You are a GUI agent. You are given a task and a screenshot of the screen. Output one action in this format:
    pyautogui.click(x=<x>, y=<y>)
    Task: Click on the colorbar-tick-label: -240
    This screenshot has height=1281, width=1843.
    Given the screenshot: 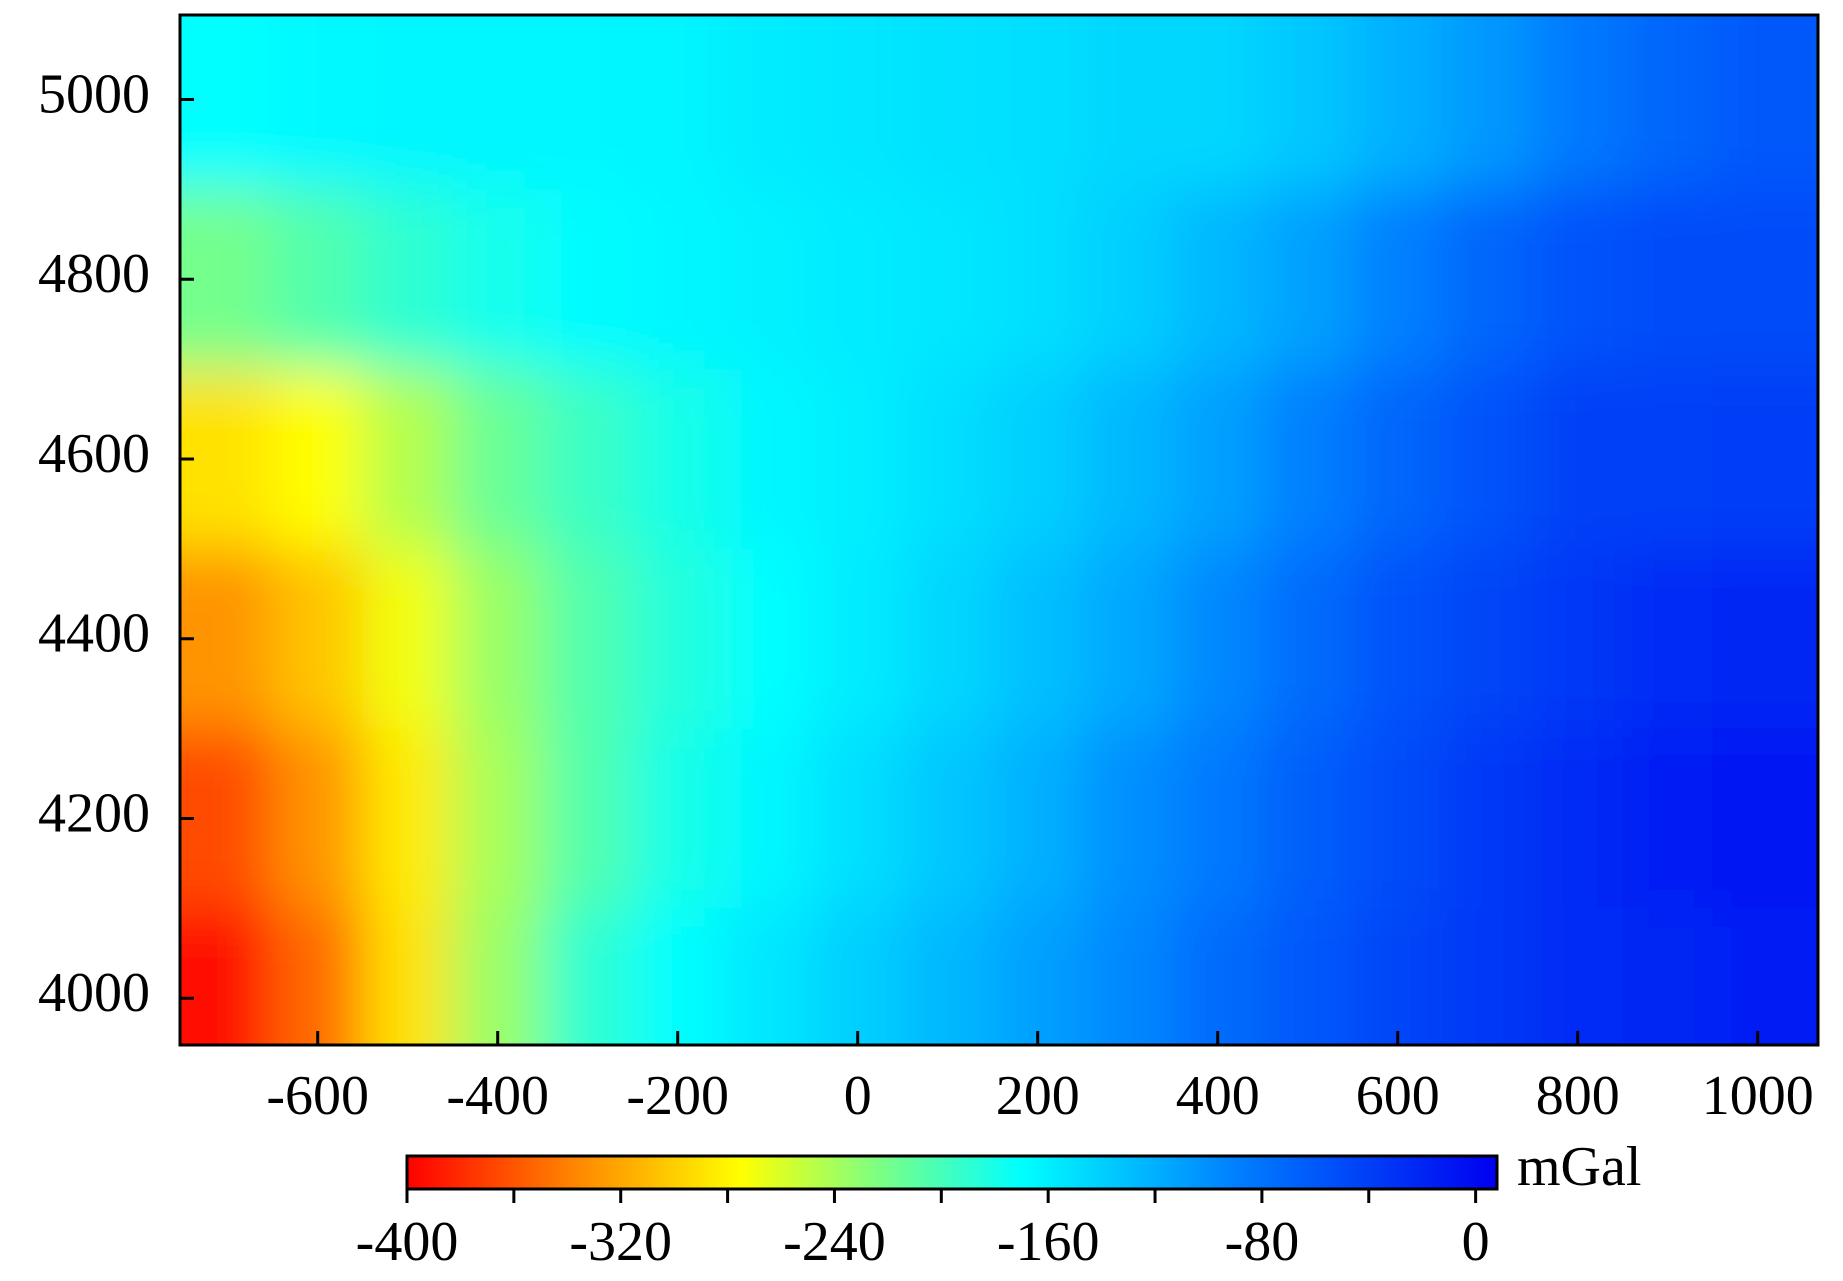 What is the action you would take?
    pyautogui.click(x=834, y=1242)
    